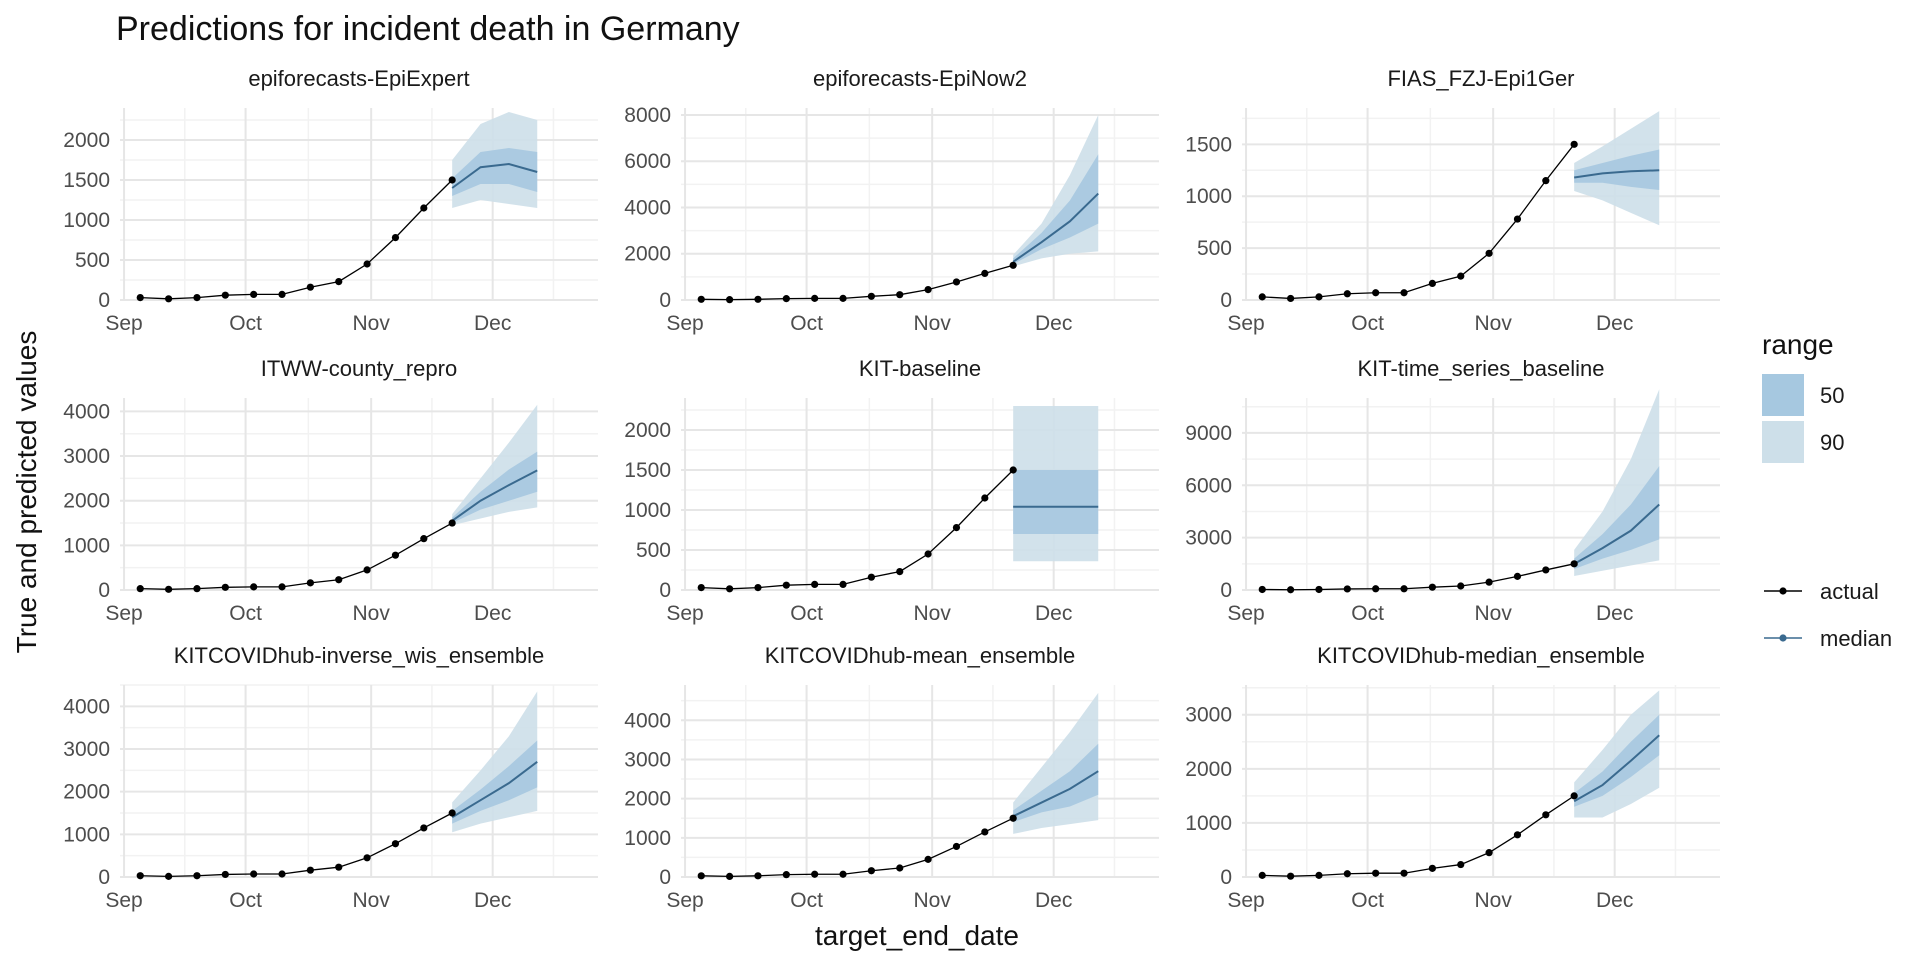  I want to click on legend: range 50 90 actual median, so click(1827, 490).